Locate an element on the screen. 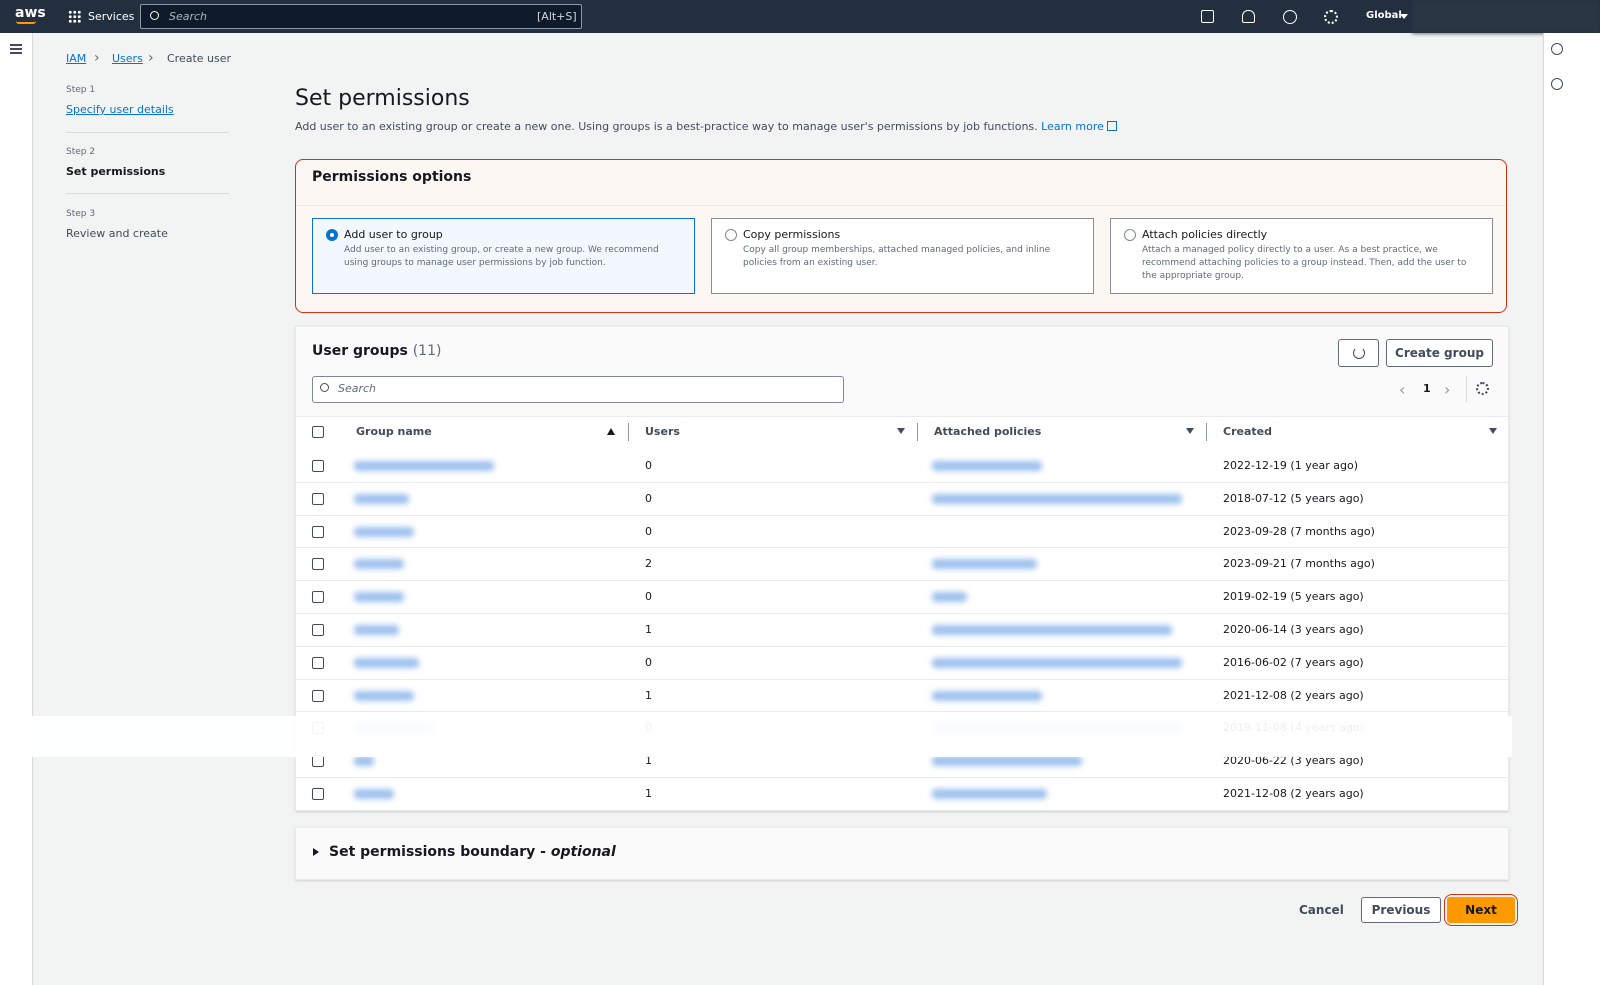  step-label: Step 2 is located at coordinates (81, 152).